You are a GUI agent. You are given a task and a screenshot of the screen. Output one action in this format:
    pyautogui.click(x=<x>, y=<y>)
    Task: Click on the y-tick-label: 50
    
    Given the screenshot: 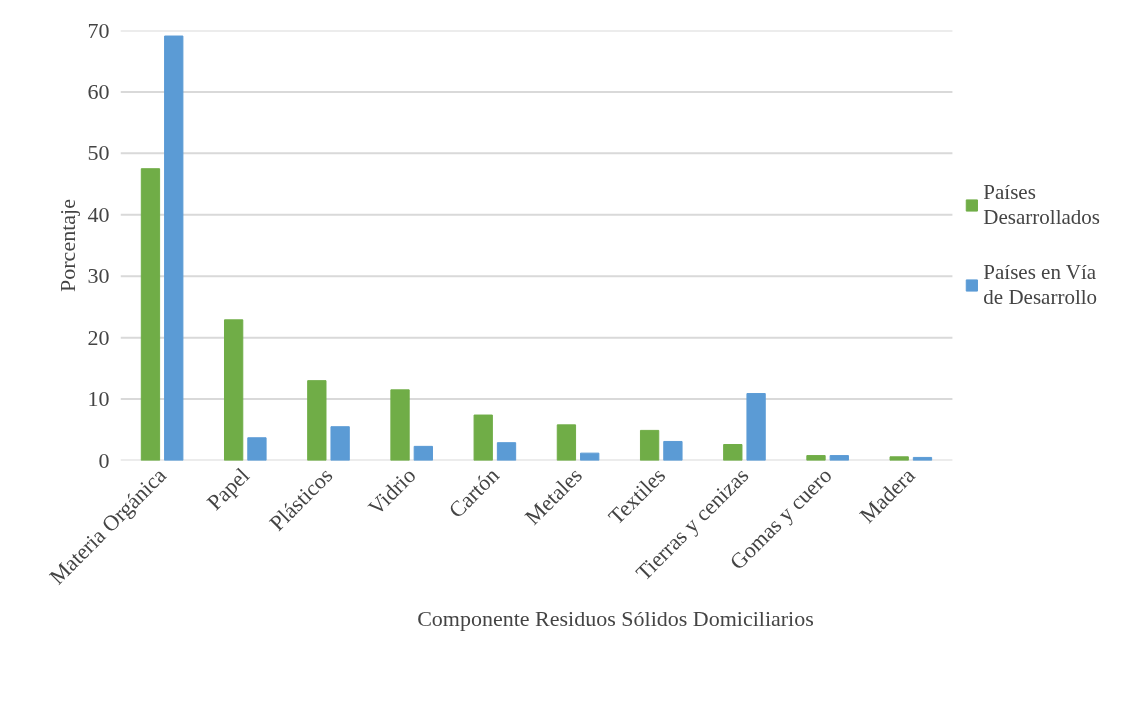 What is the action you would take?
    pyautogui.click(x=98, y=153)
    